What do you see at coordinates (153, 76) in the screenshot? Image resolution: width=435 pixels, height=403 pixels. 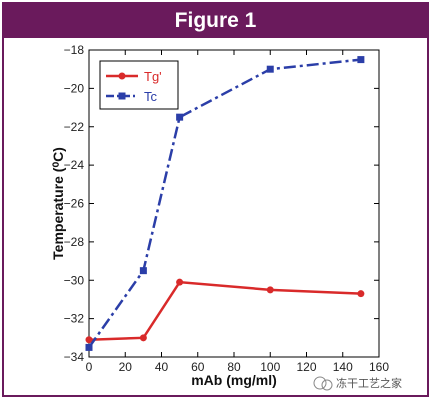 I see `legend-label: Tg'` at bounding box center [153, 76].